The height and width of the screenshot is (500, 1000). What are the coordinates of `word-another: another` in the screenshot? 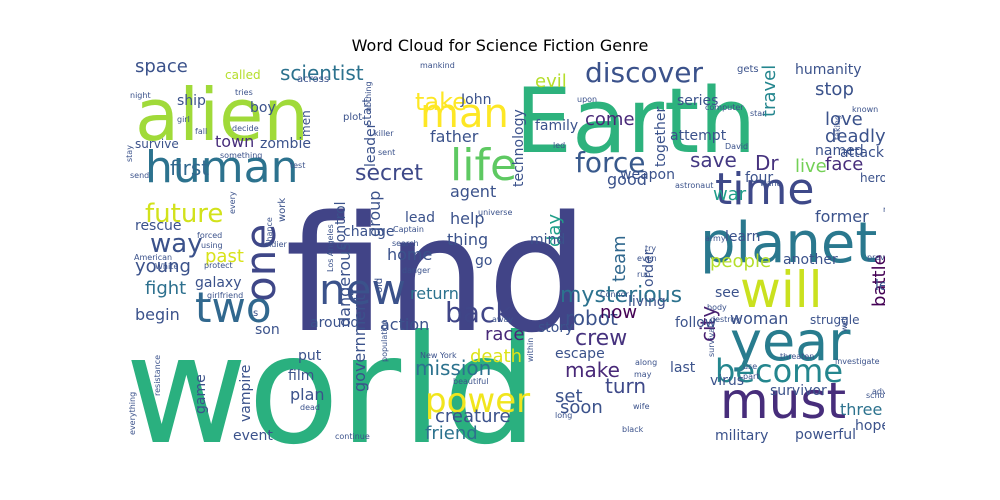 It's located at (810, 260).